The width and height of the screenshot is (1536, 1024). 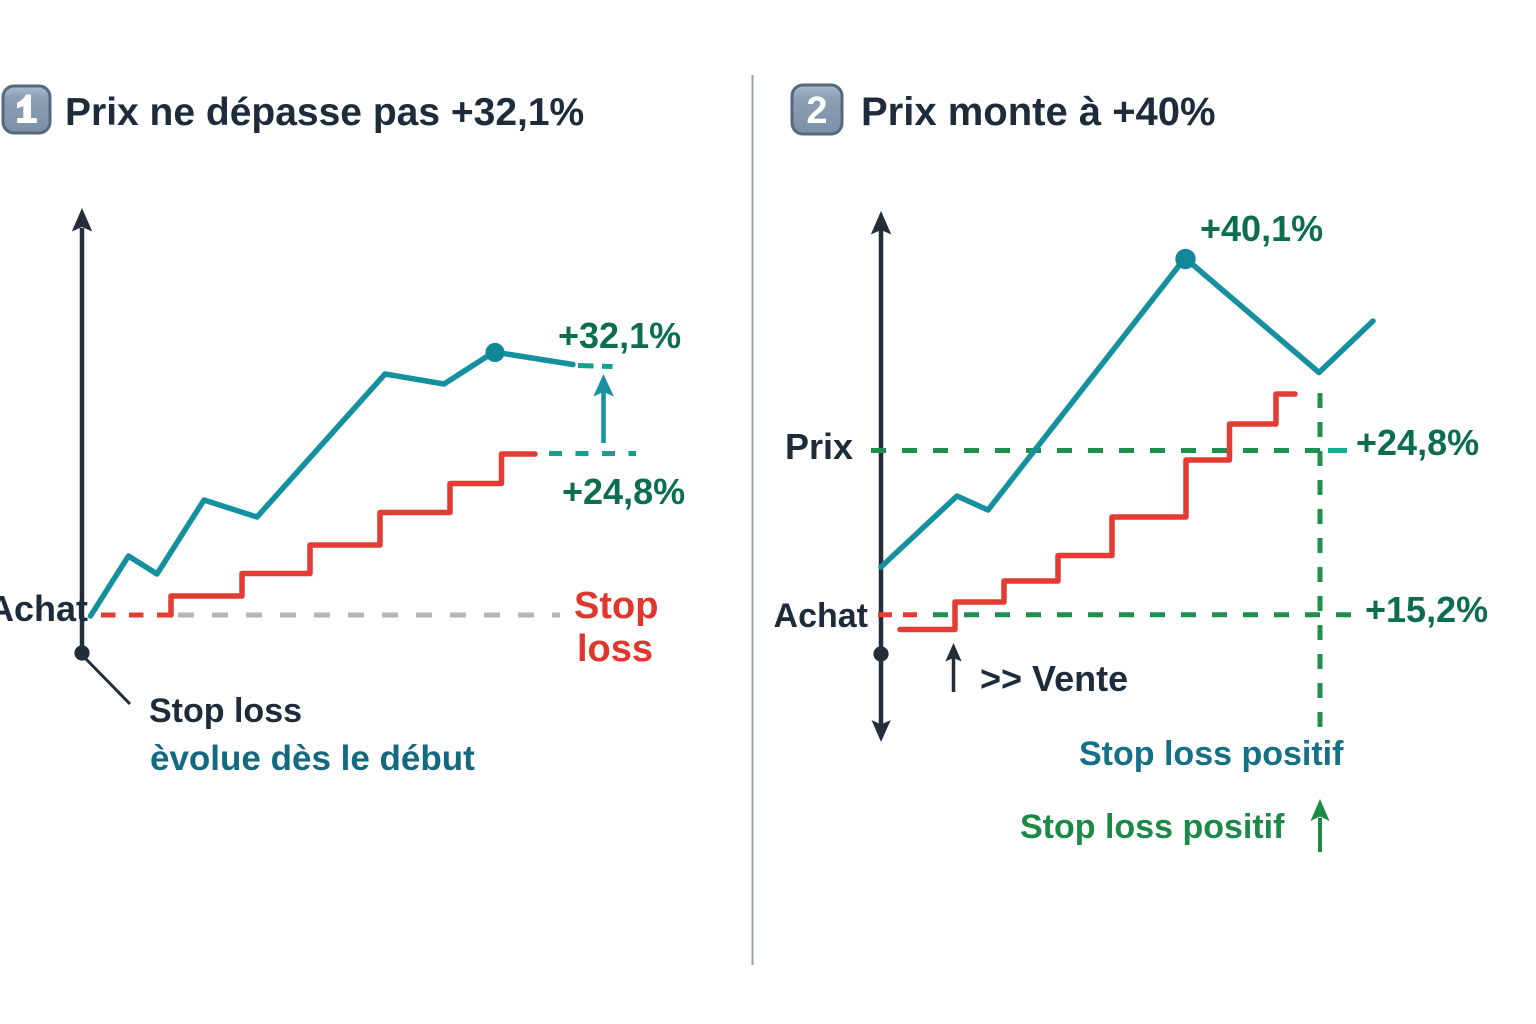 I want to click on svg-text: Stop, so click(x=616, y=606).